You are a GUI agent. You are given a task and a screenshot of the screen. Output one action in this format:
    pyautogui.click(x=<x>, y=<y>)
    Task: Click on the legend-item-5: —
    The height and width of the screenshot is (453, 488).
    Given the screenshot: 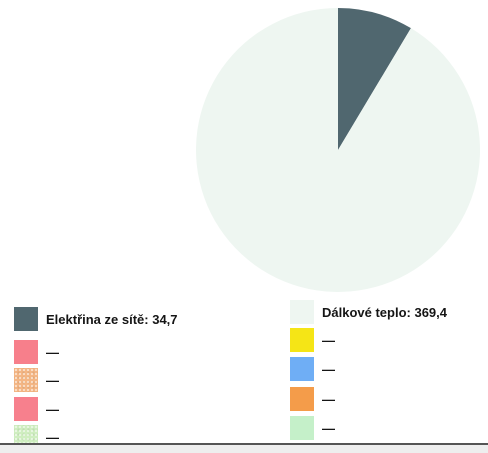 What is the action you would take?
    pyautogui.click(x=36, y=380)
    